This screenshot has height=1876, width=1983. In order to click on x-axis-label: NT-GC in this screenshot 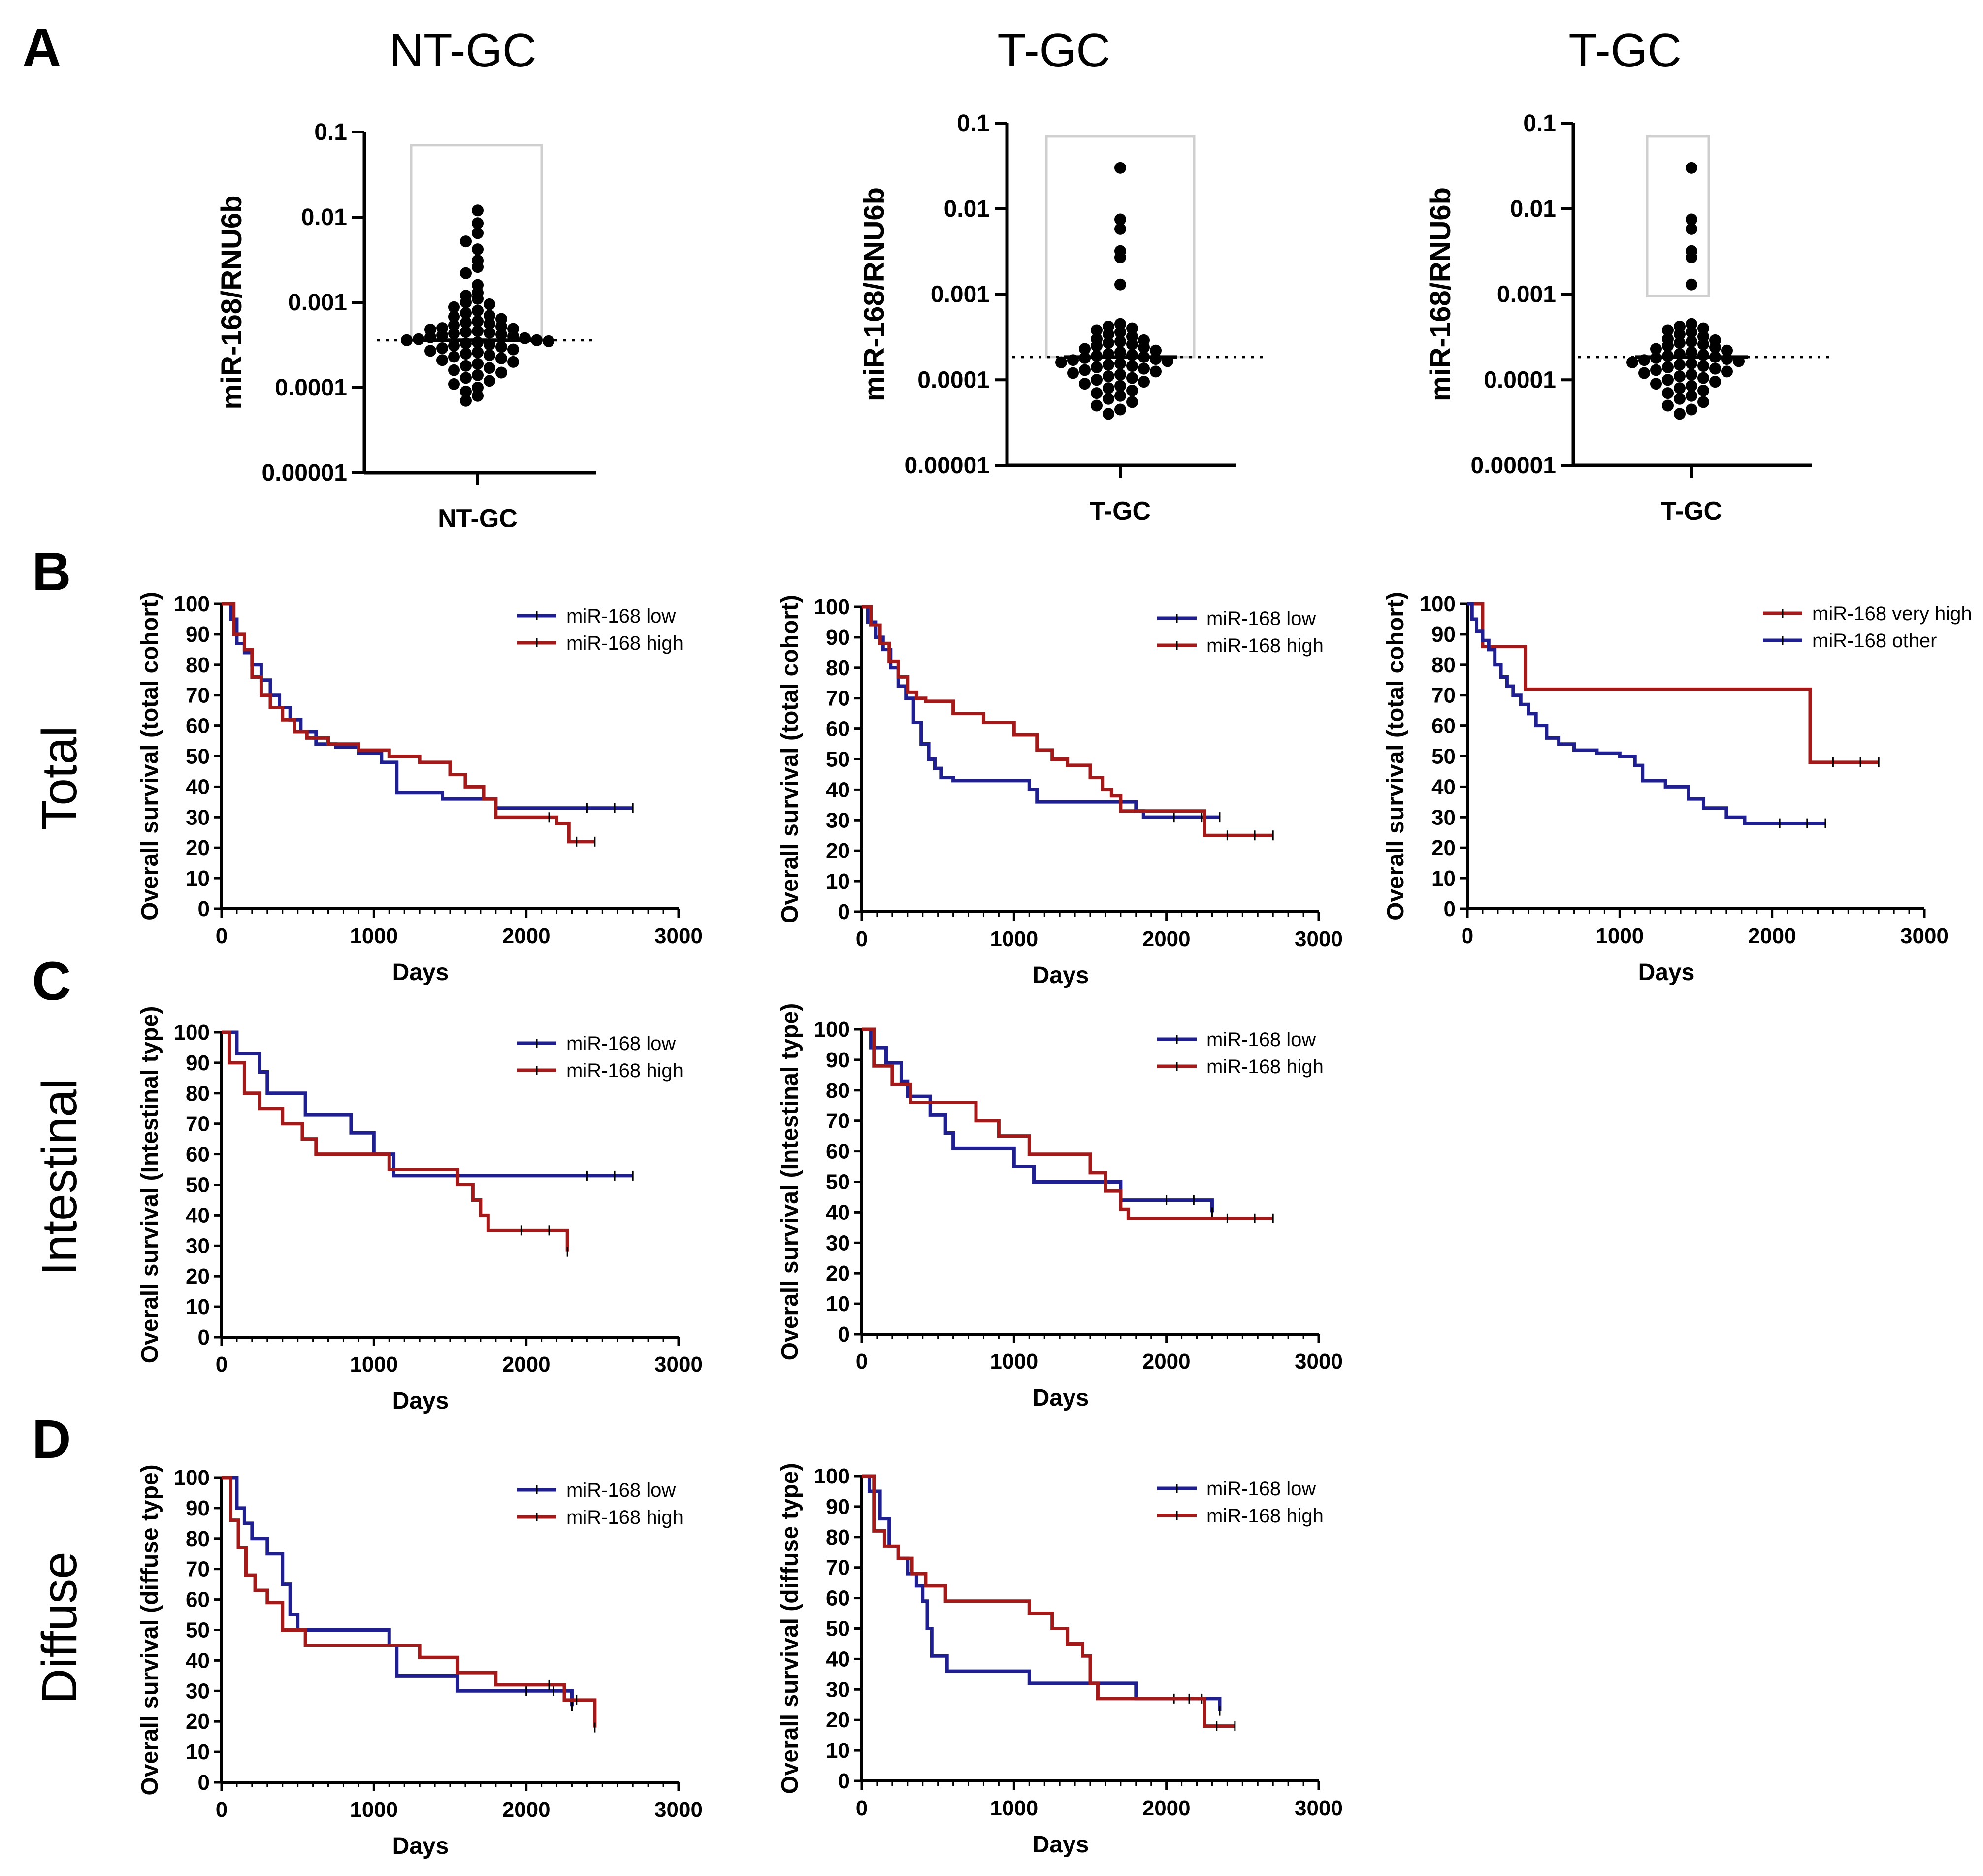, I will do `click(478, 518)`.